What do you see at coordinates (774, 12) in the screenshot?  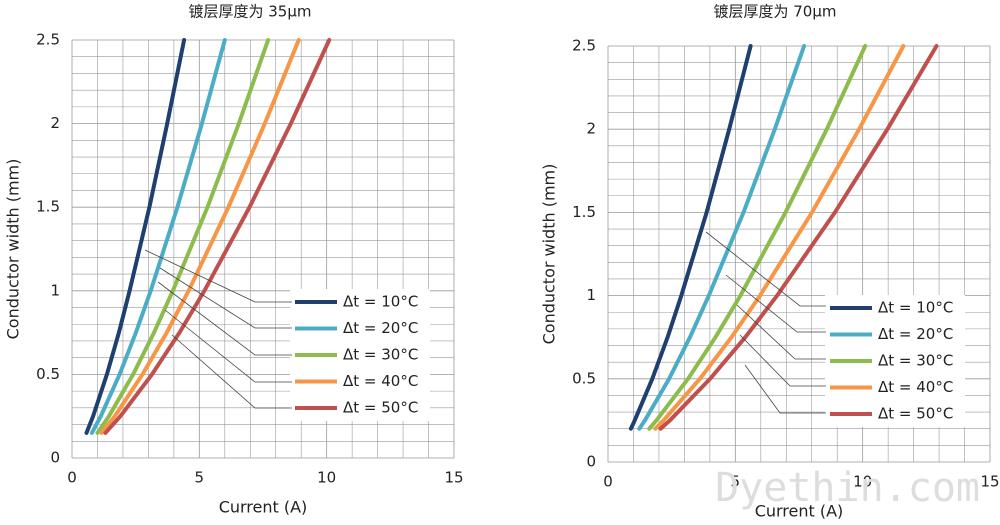 I see `chart-title: 镀层厚度为 70μm` at bounding box center [774, 12].